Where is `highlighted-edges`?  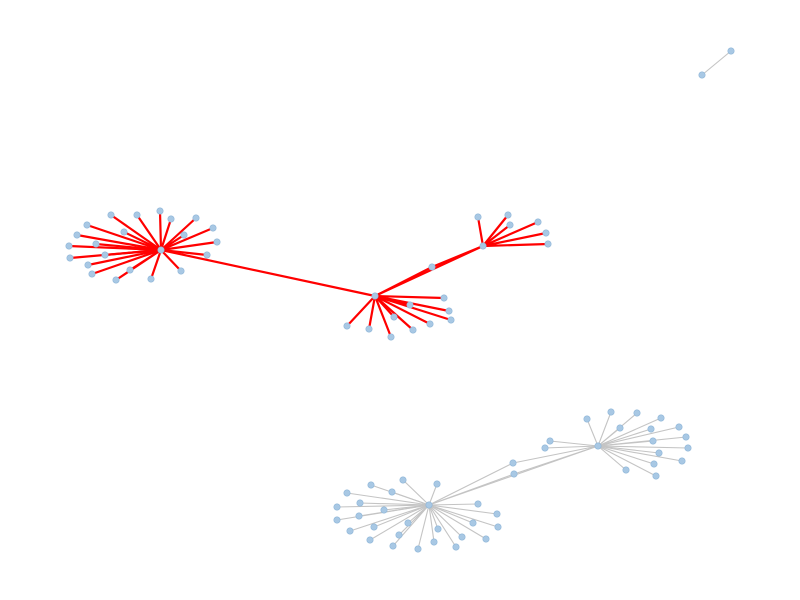
highlighted-edges is located at coordinates (308, 274).